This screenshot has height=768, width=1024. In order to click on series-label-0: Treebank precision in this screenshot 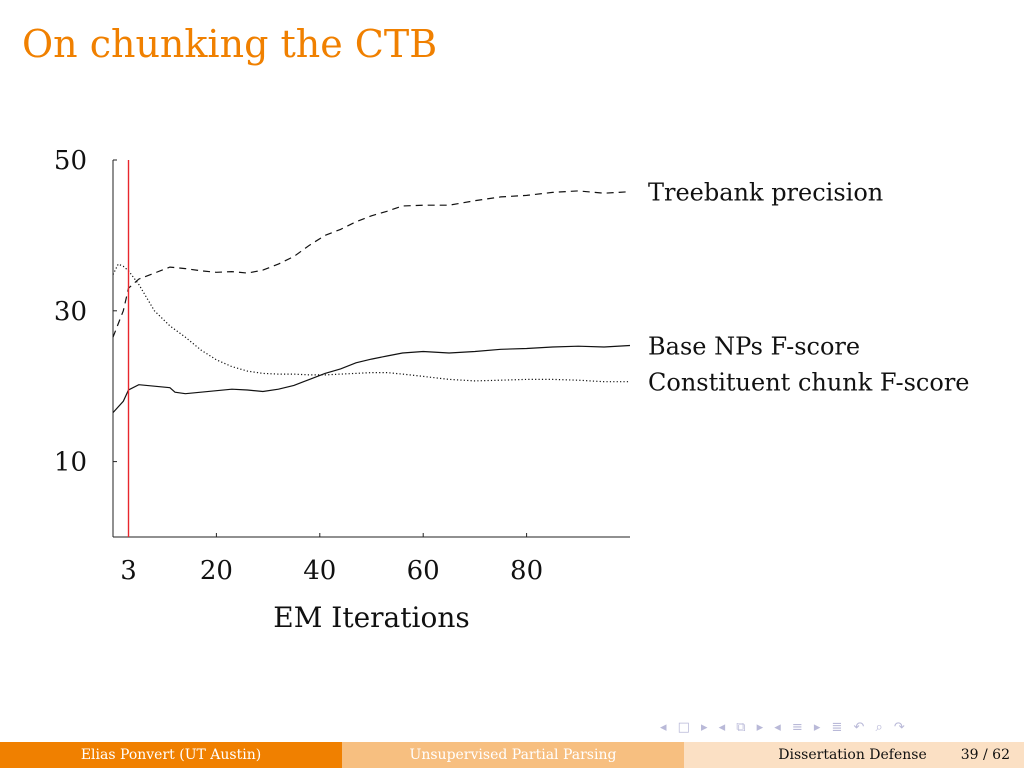, I will do `click(765, 193)`.